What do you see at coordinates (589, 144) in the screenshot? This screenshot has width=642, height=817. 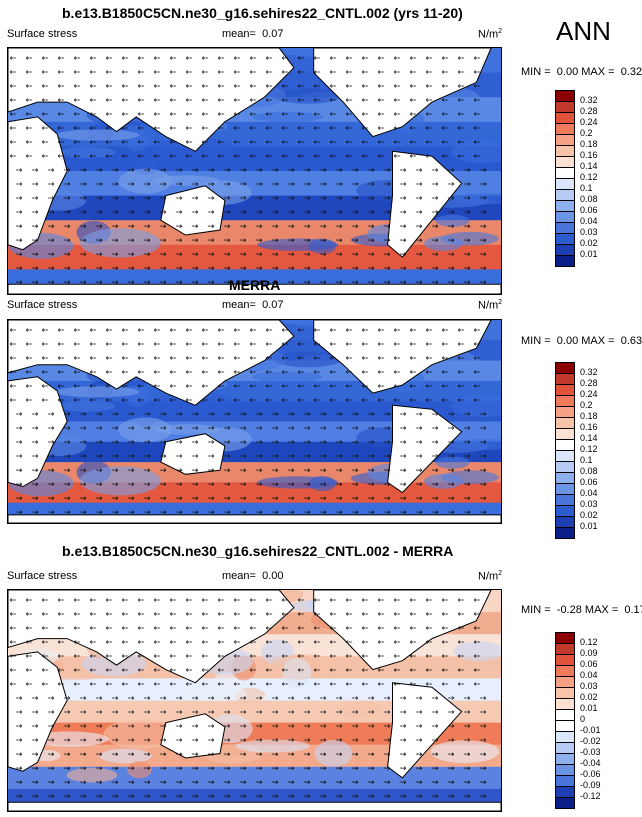 I see `colorbar-tick-label: 0.18` at bounding box center [589, 144].